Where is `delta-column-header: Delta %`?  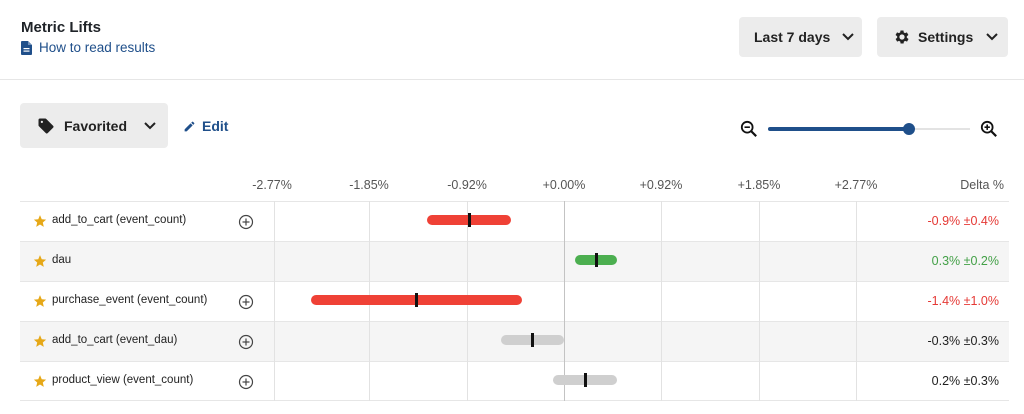 delta-column-header: Delta % is located at coordinates (982, 185).